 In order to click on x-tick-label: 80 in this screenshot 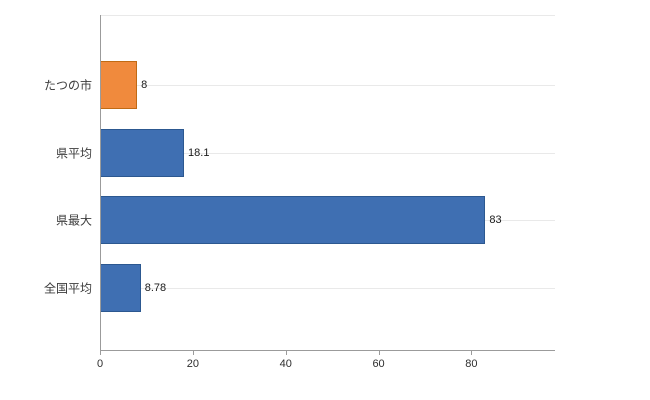, I will do `click(471, 364)`.